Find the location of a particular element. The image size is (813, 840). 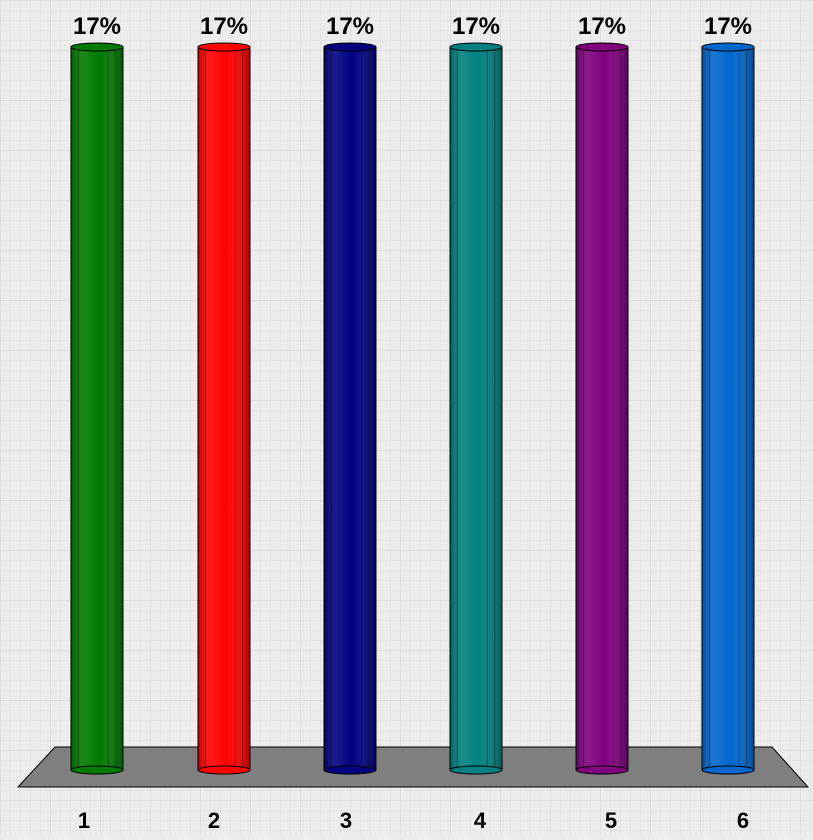

data-label-4: 17% is located at coordinates (476, 26).